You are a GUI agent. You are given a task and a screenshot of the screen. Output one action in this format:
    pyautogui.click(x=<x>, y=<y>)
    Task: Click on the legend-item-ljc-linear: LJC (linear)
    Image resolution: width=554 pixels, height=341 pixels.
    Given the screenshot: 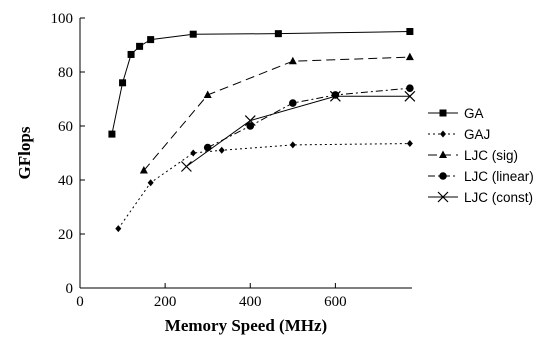 What is the action you would take?
    pyautogui.click(x=481, y=176)
    